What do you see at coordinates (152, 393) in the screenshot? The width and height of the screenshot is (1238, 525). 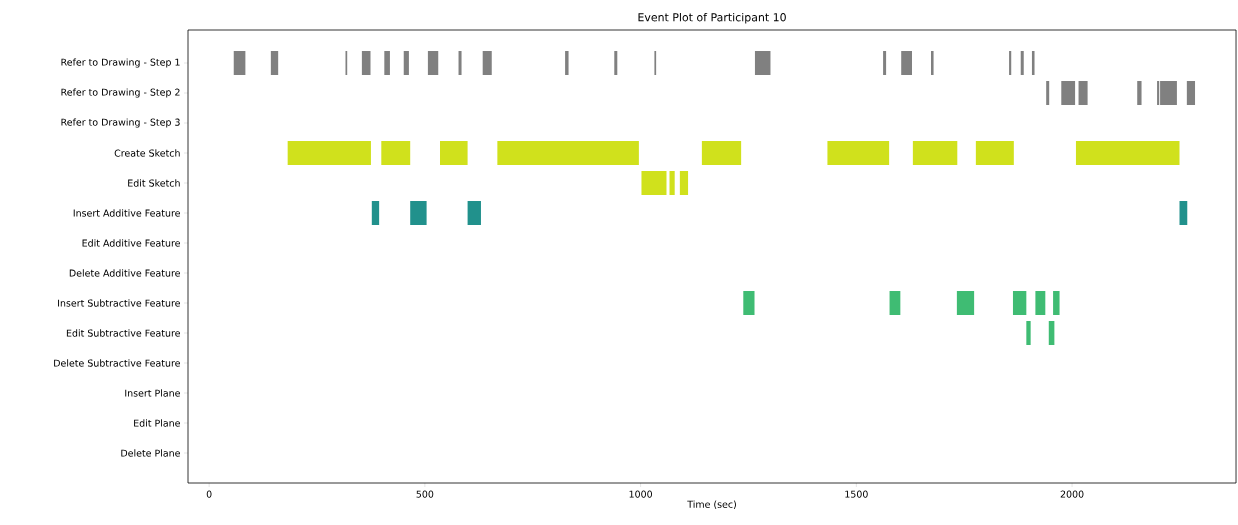 I see `y-tick-label: Insert Plane` at bounding box center [152, 393].